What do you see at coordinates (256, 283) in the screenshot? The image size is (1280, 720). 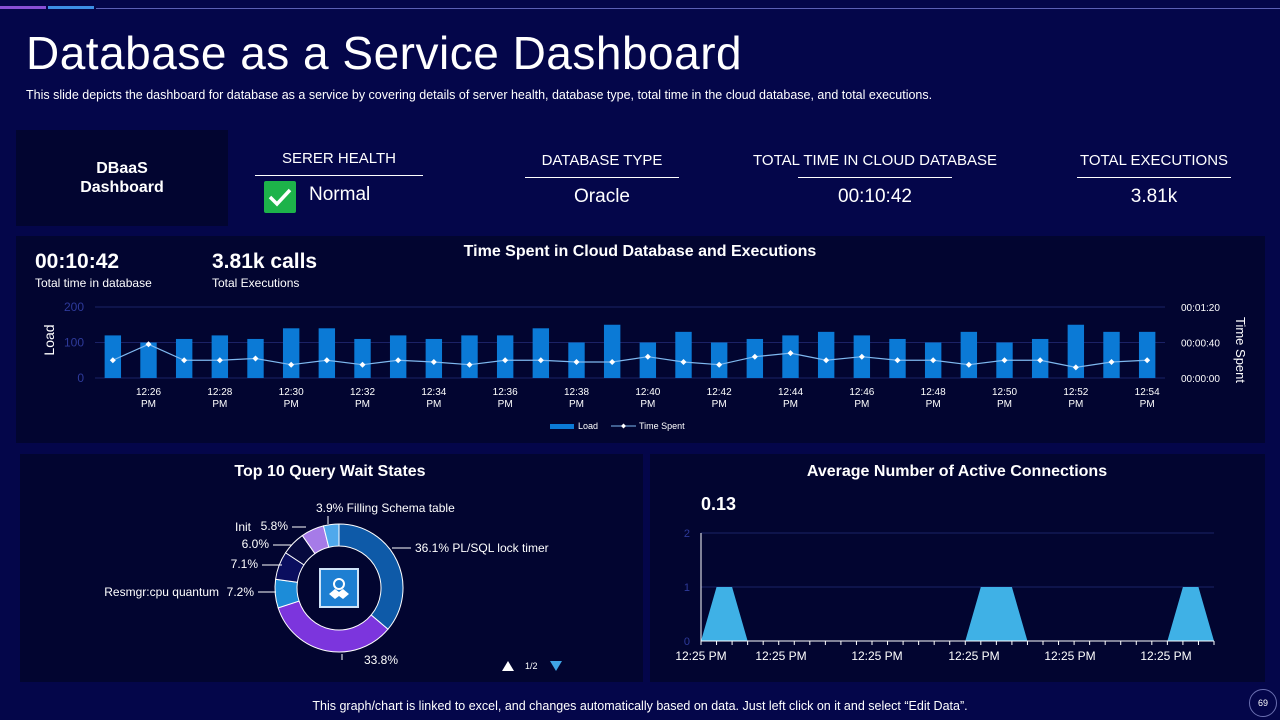 I see `total-calls-label: Total Executions` at bounding box center [256, 283].